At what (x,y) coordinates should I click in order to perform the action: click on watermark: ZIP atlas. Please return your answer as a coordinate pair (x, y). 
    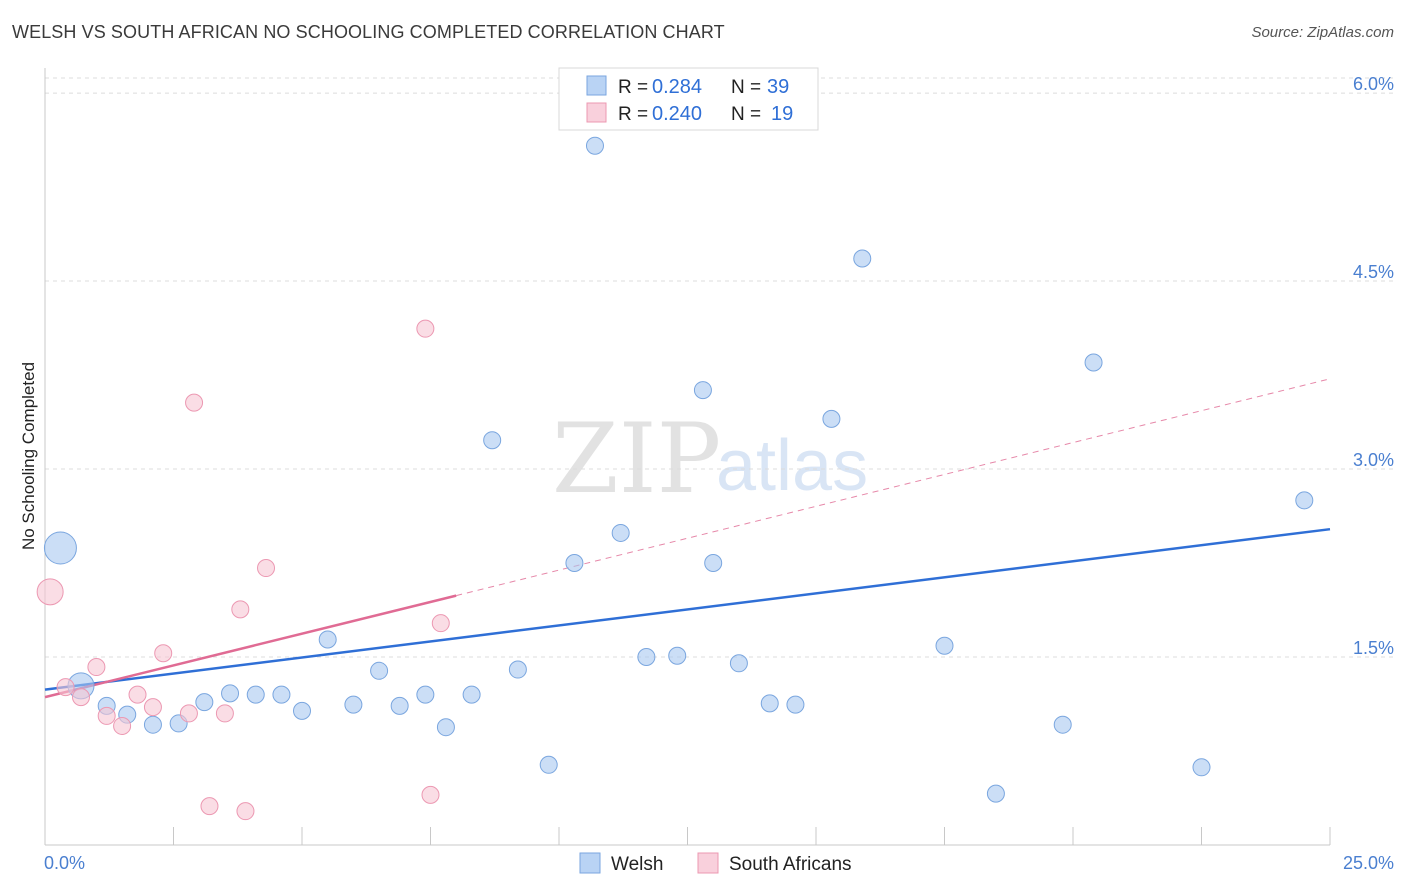
    Looking at the image, I should click on (710, 459).